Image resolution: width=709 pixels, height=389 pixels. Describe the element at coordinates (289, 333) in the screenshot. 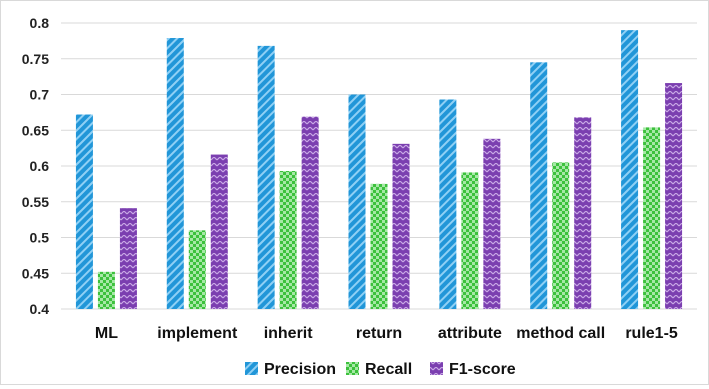

I see `x-tick-label: inherit` at that location.